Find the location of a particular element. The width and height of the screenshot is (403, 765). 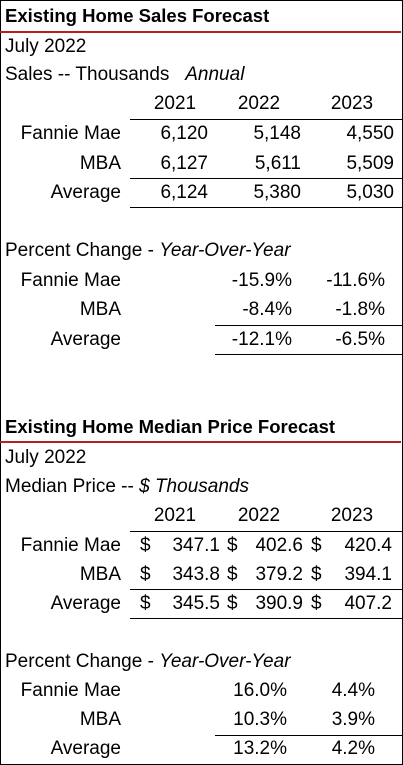

sales-pct-row-label: MBA is located at coordinates (100, 309).